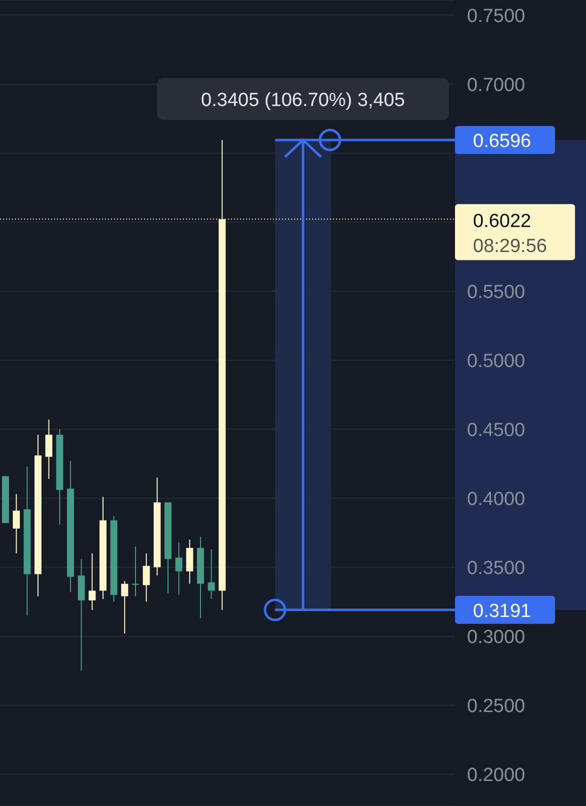 This screenshot has width=586, height=806. Describe the element at coordinates (496, 568) in the screenshot. I see `y-tick-label: 0.3500` at that location.